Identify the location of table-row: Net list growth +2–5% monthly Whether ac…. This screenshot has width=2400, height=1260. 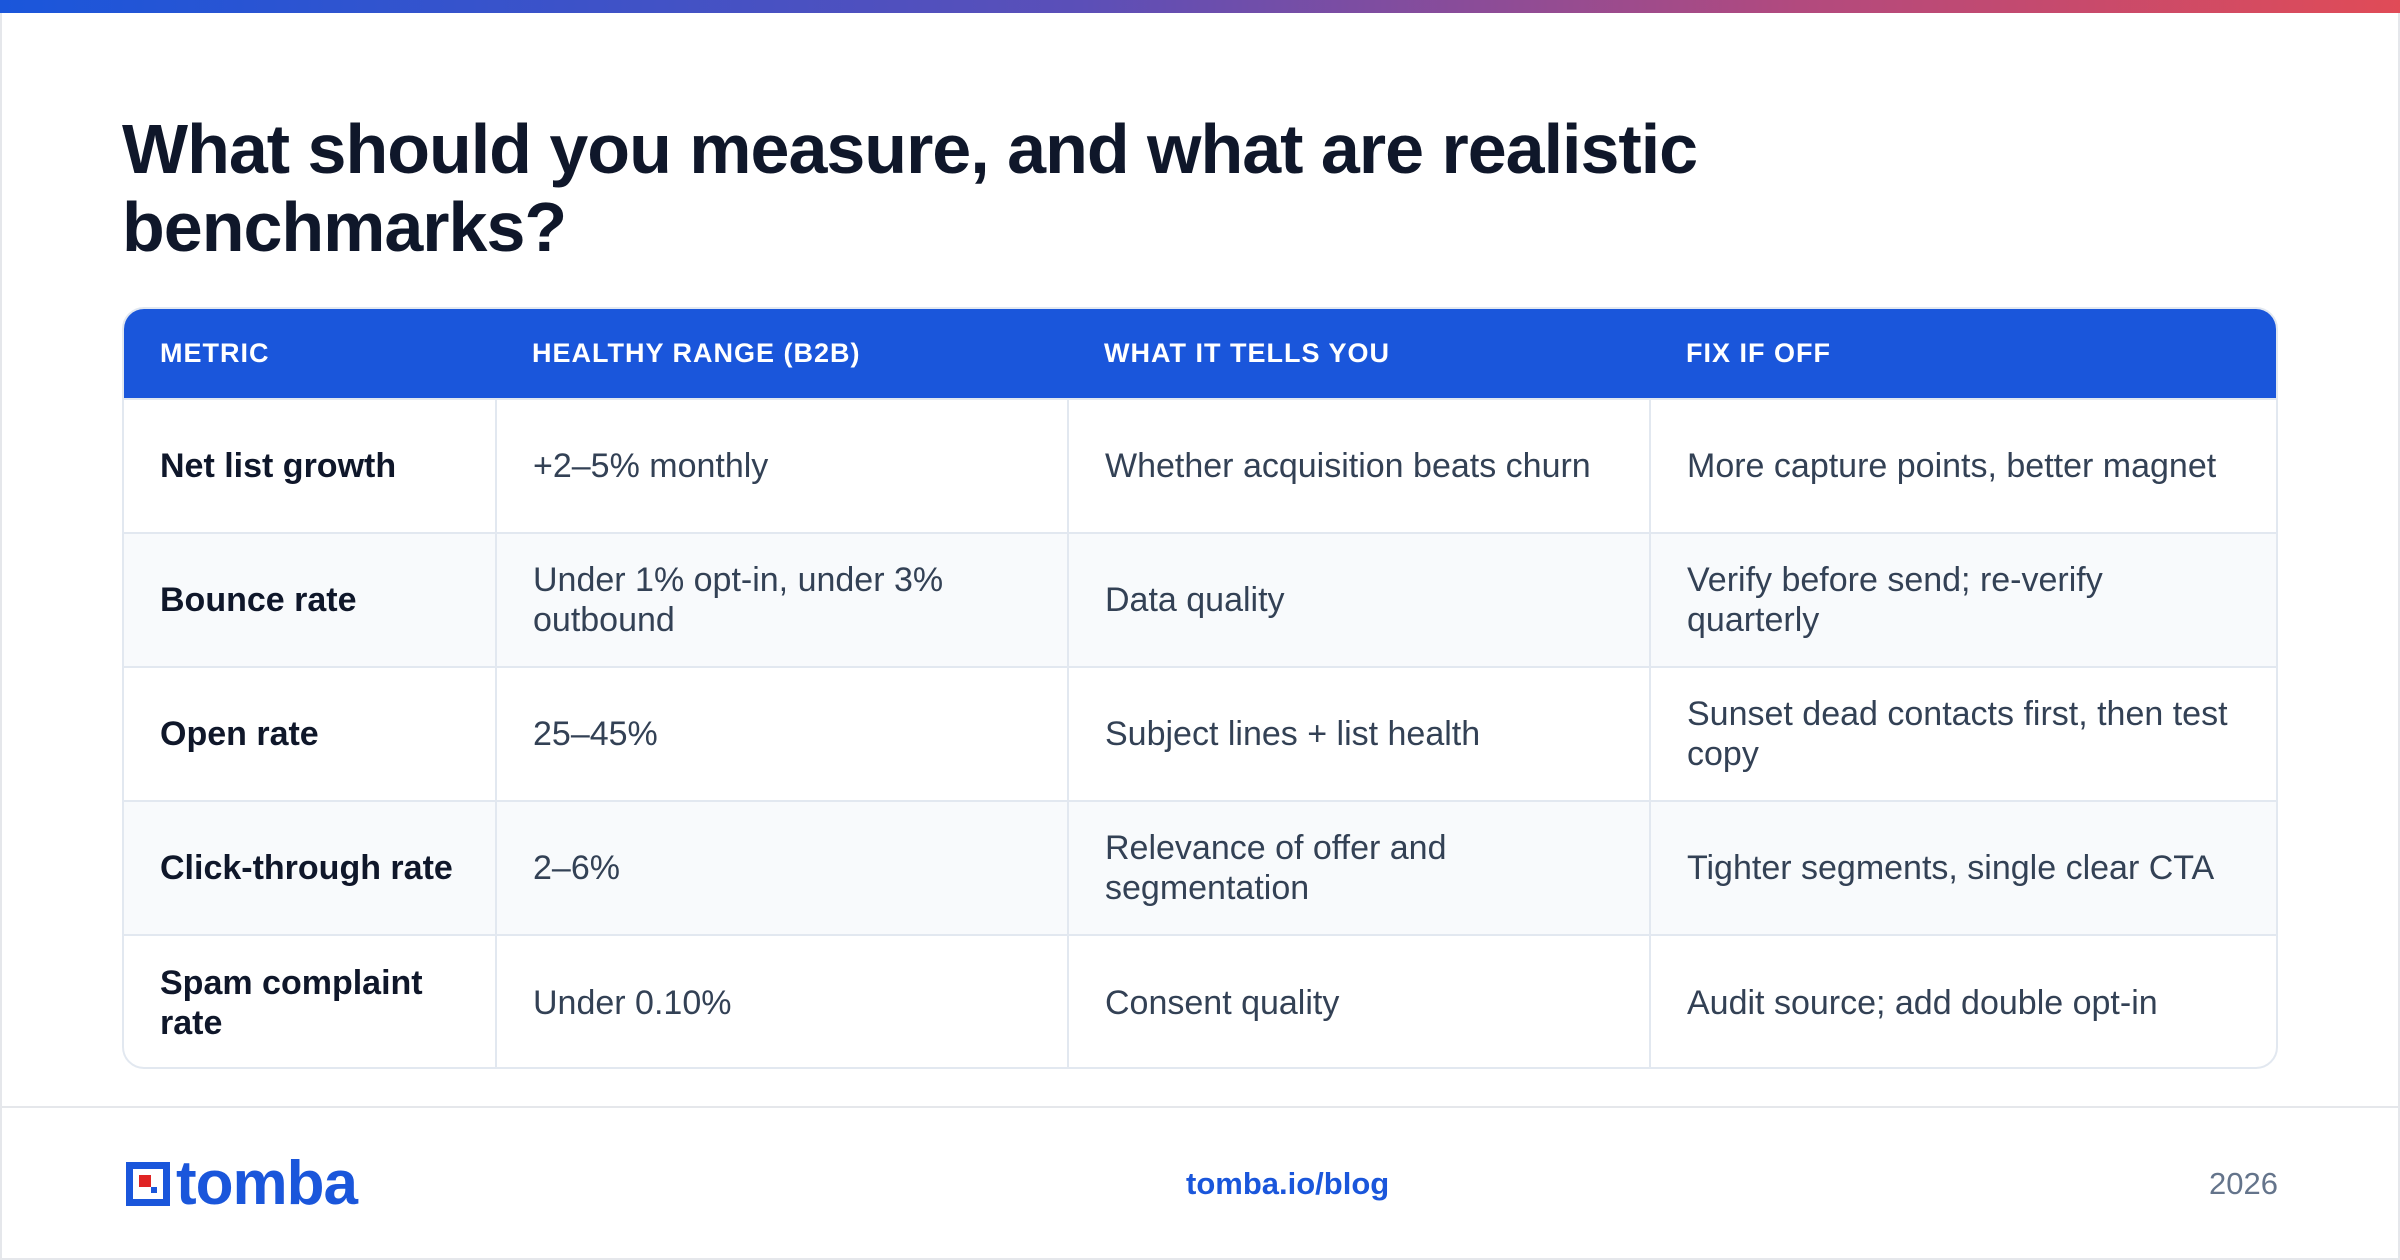
(1200, 465).